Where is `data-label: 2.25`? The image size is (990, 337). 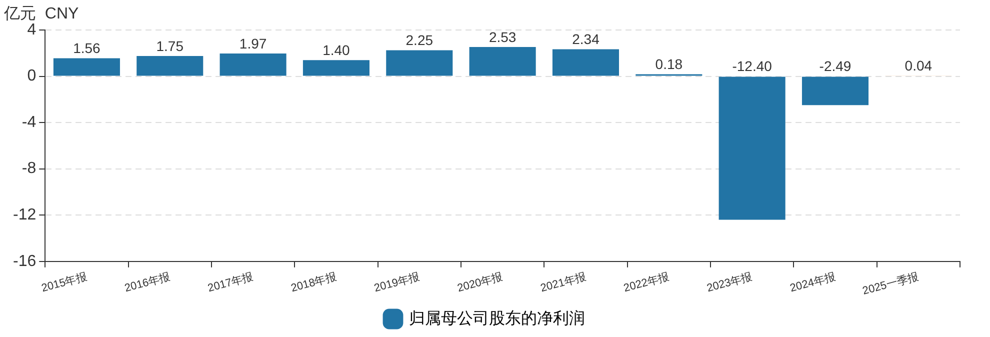 data-label: 2.25 is located at coordinates (420, 40).